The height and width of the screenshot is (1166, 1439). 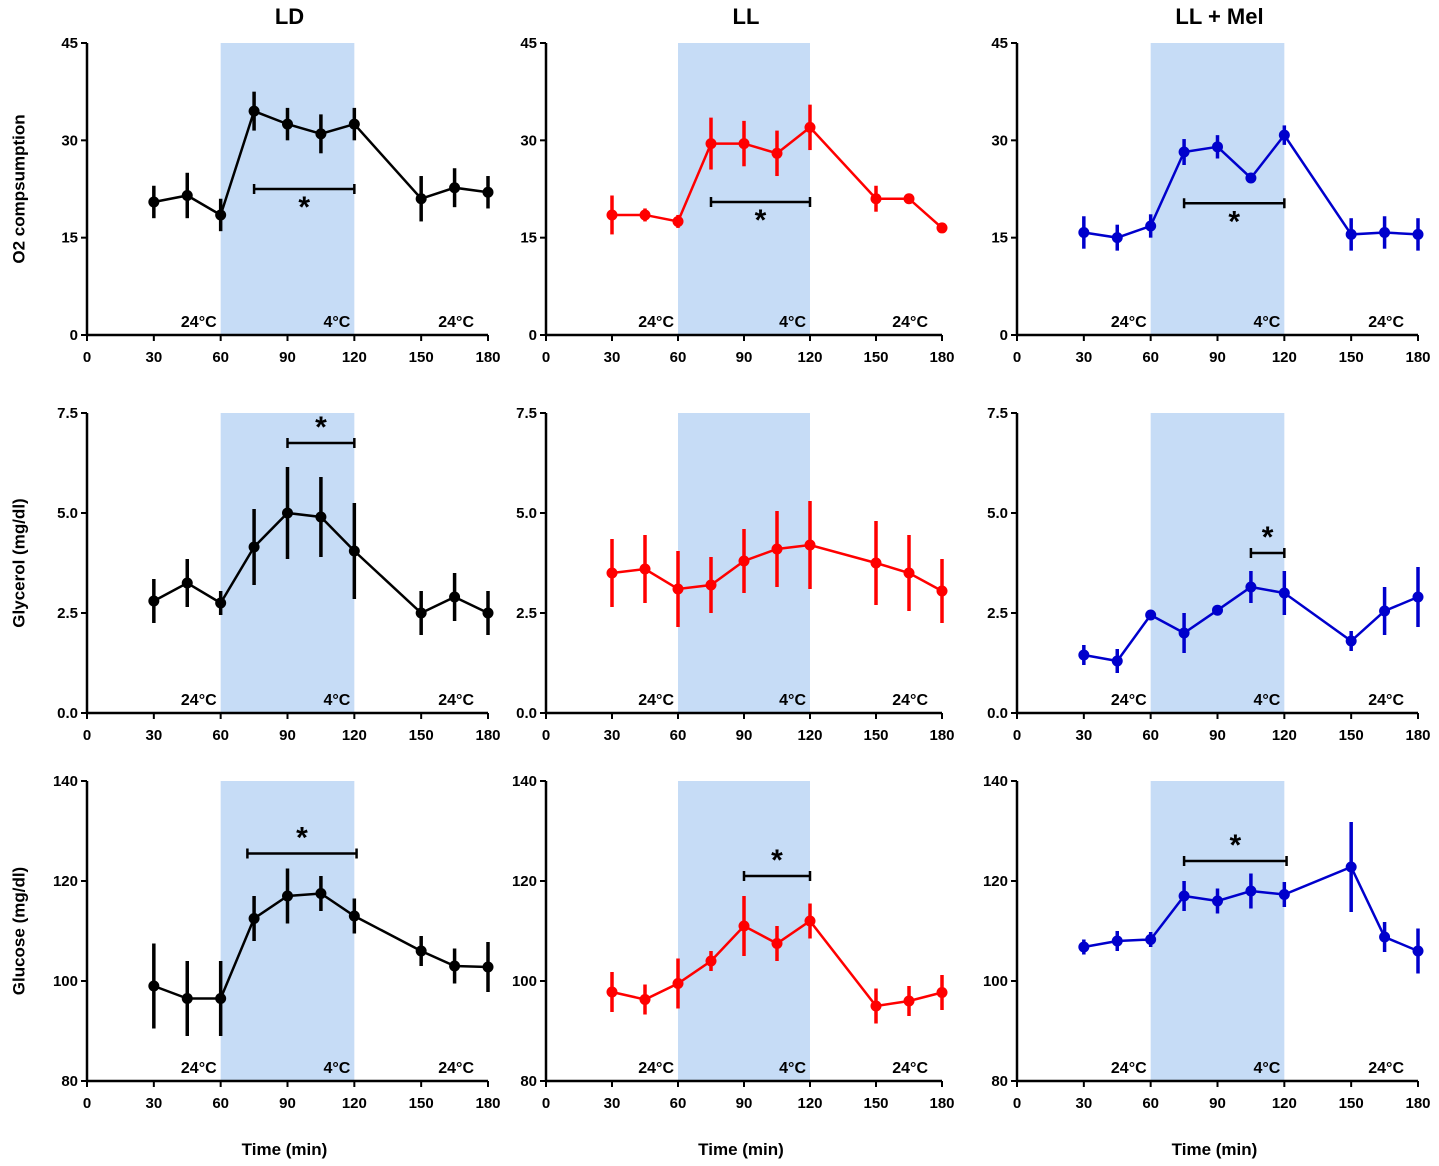 What do you see at coordinates (999, 1081) in the screenshot?
I see `y-tick-label: 80` at bounding box center [999, 1081].